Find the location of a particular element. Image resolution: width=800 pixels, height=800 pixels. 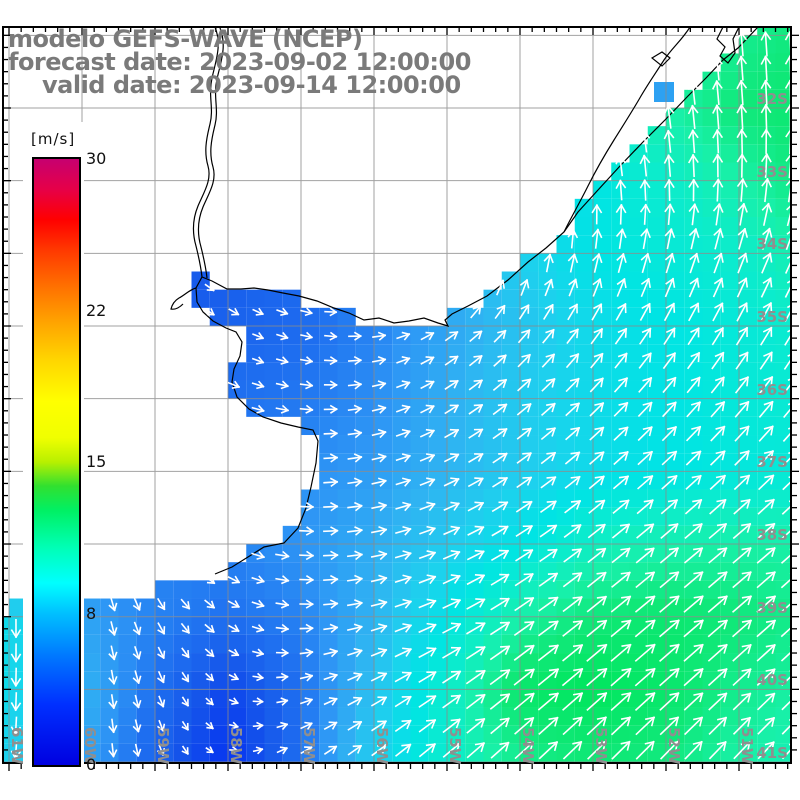

colorbar-tick-label: 15 is located at coordinates (96, 461).